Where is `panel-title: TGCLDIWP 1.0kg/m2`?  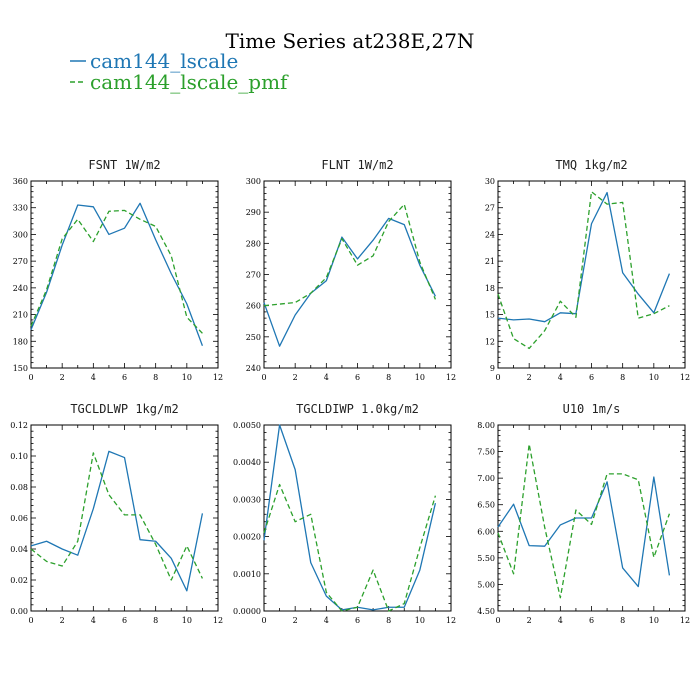 panel-title: TGCLDIWP 1.0kg/m2 is located at coordinates (357, 409).